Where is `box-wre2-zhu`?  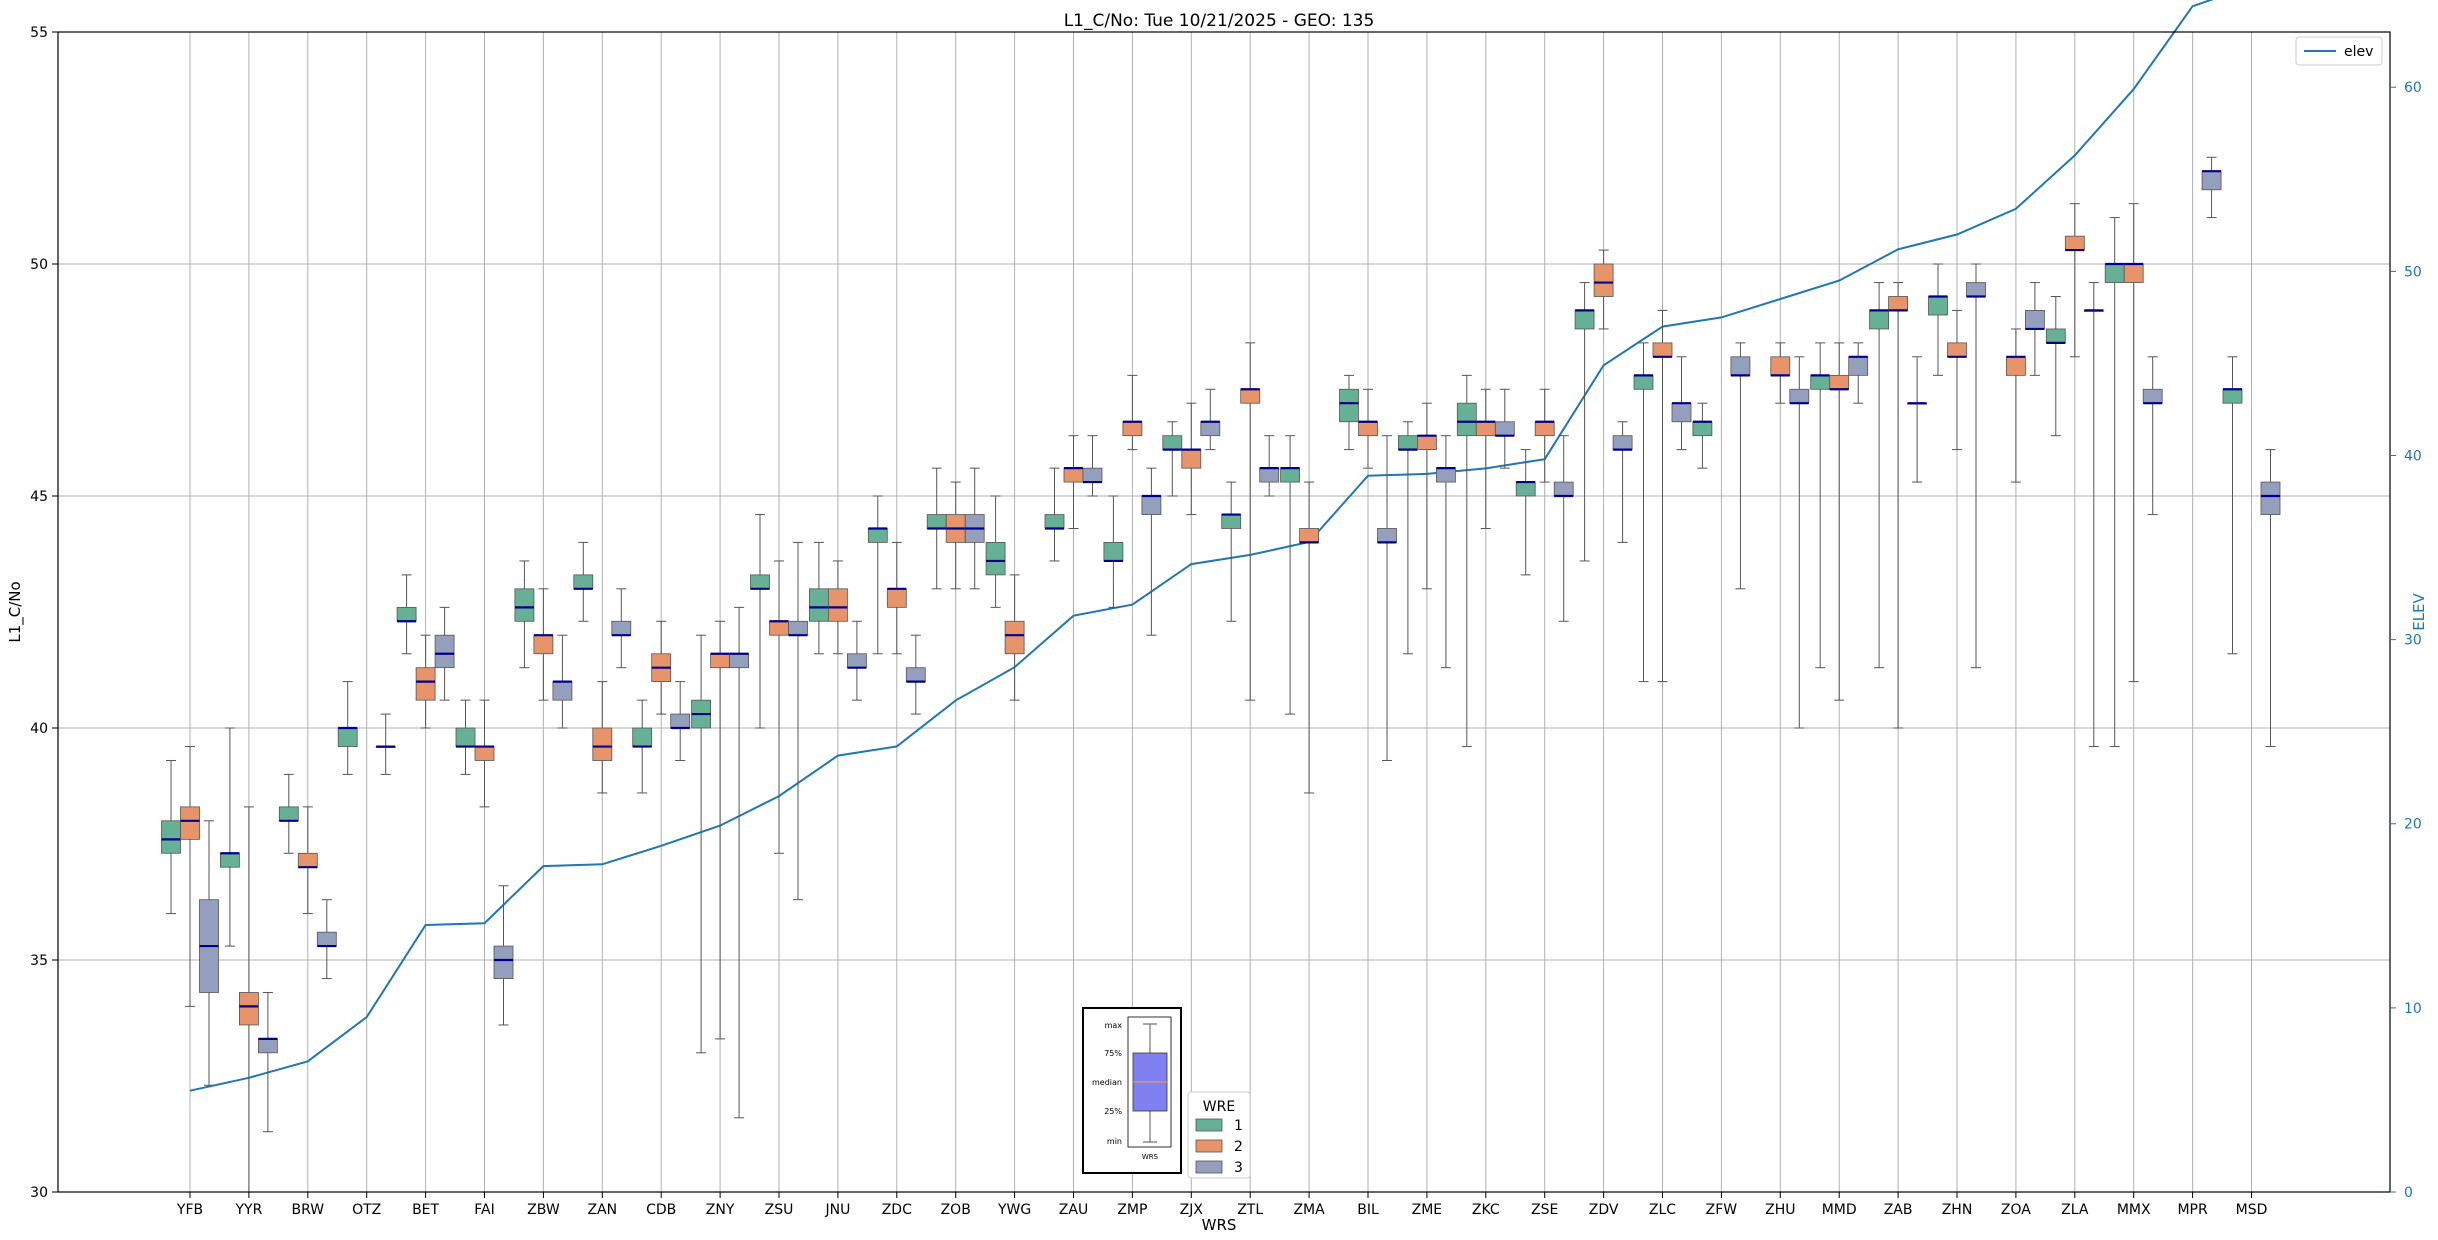
box-wre2-zhu is located at coordinates (1780, 373).